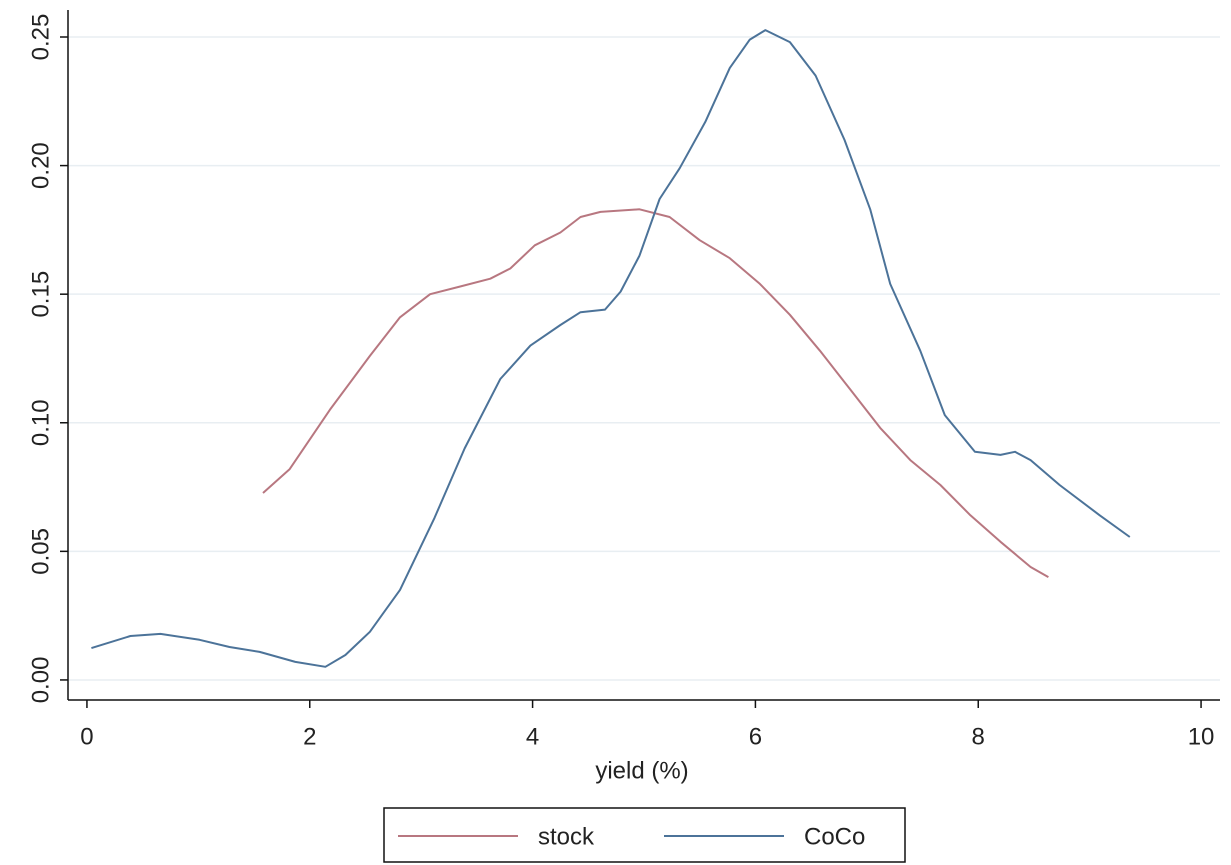  Describe the element at coordinates (40, 551) in the screenshot. I see `y-tick-label: 0.05` at that location.